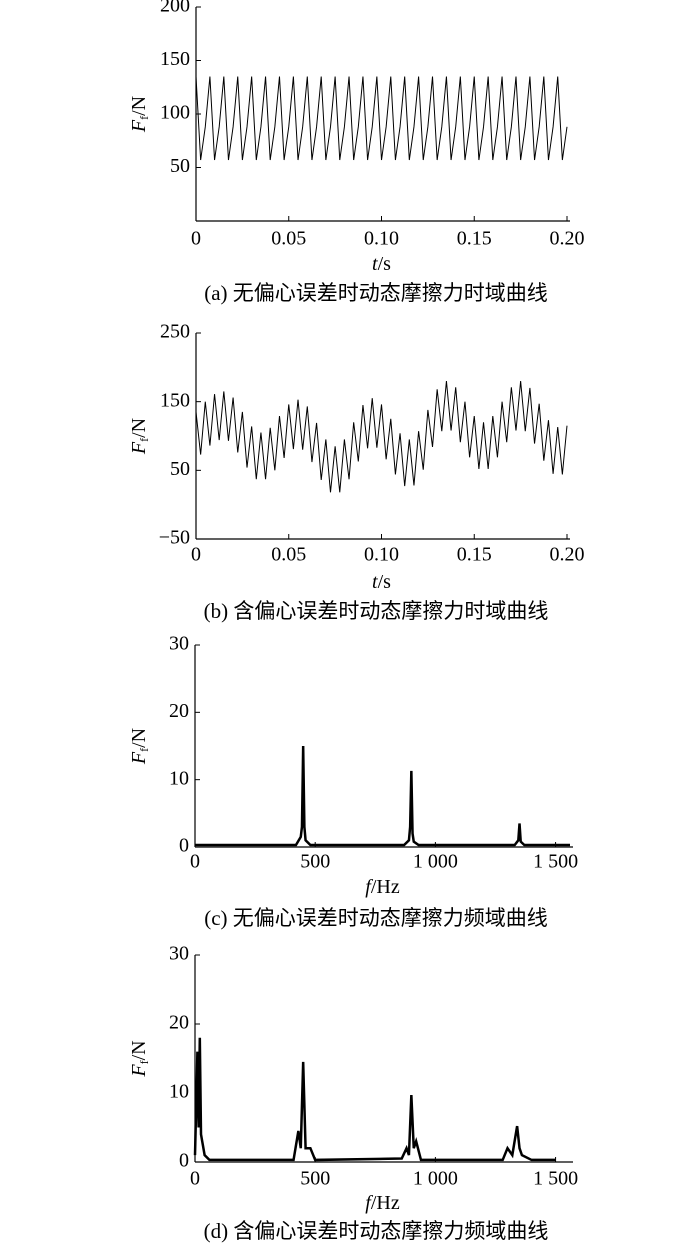  What do you see at coordinates (174, 538) in the screenshot?
I see `y-tick-label: −50` at bounding box center [174, 538].